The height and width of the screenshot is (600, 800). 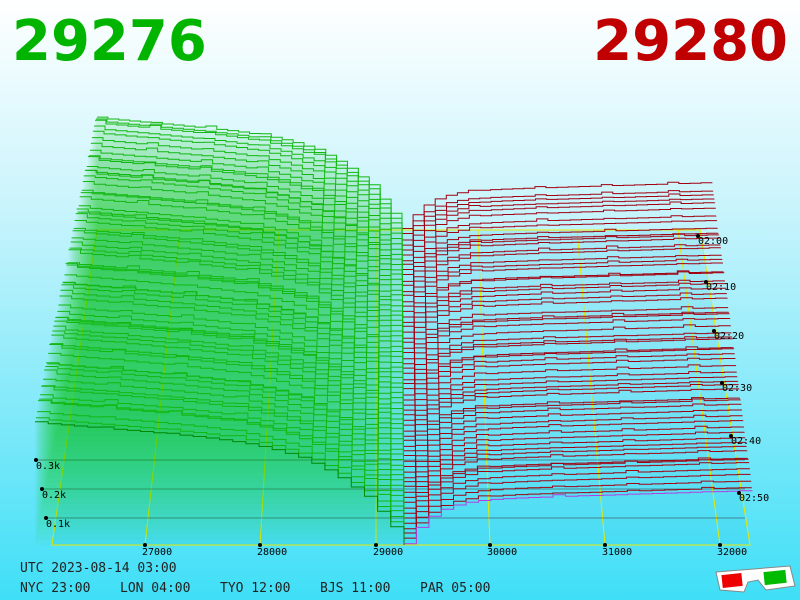 What do you see at coordinates (157, 552) in the screenshot?
I see `price-label: 27000` at bounding box center [157, 552].